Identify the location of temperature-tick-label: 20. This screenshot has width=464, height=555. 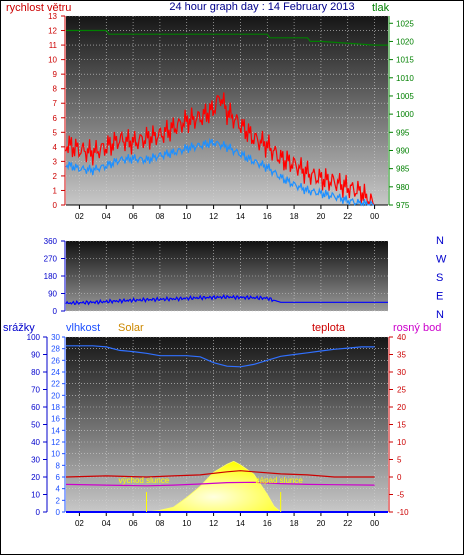
(401, 407).